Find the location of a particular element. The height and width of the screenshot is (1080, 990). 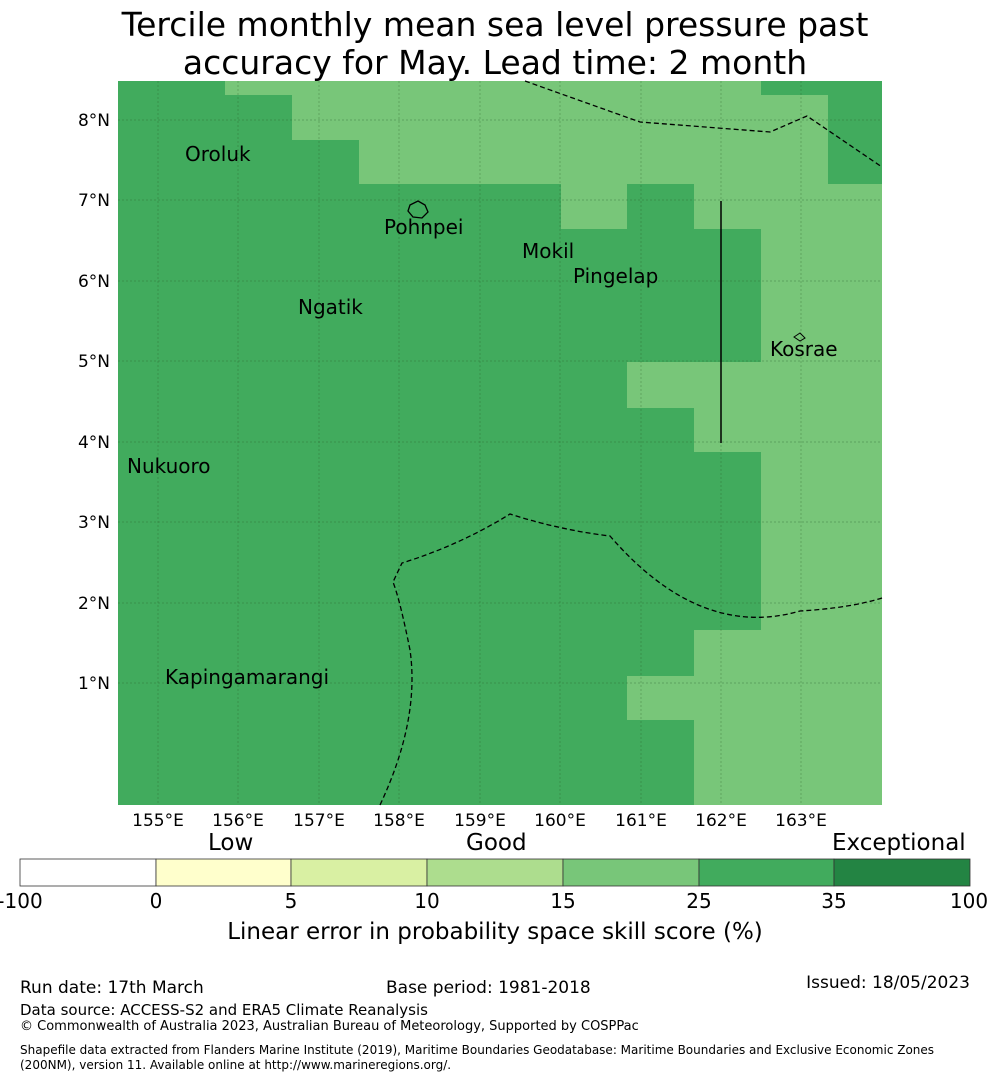

lon-label: 162°E is located at coordinates (721, 821).